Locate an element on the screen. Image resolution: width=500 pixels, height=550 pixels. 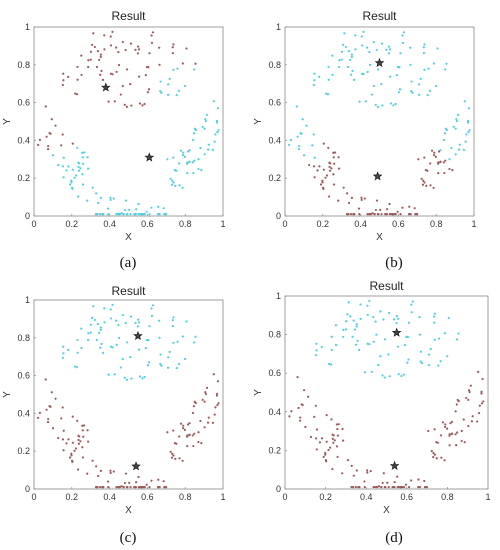
x-tick-label: 0.8 is located at coordinates (447, 497).